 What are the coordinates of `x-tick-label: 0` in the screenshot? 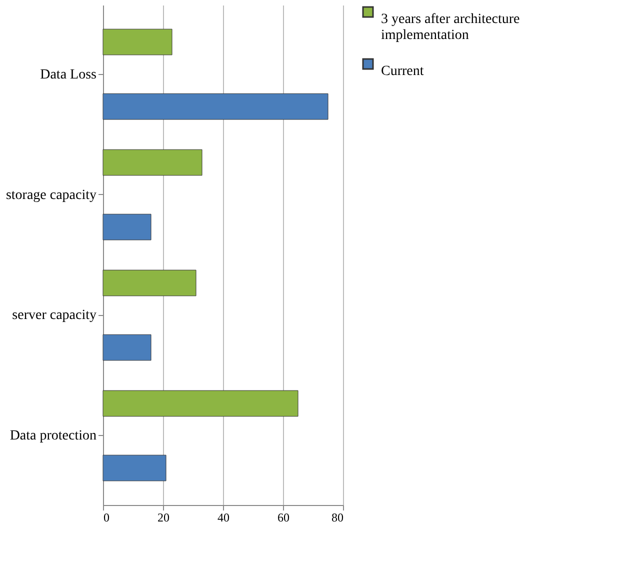 It's located at (107, 517).